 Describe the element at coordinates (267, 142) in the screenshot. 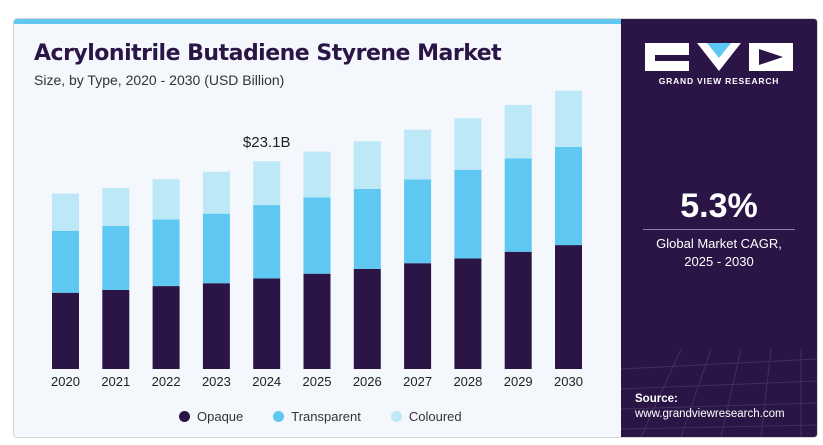

I see `data-label-2024: $23.1B` at that location.